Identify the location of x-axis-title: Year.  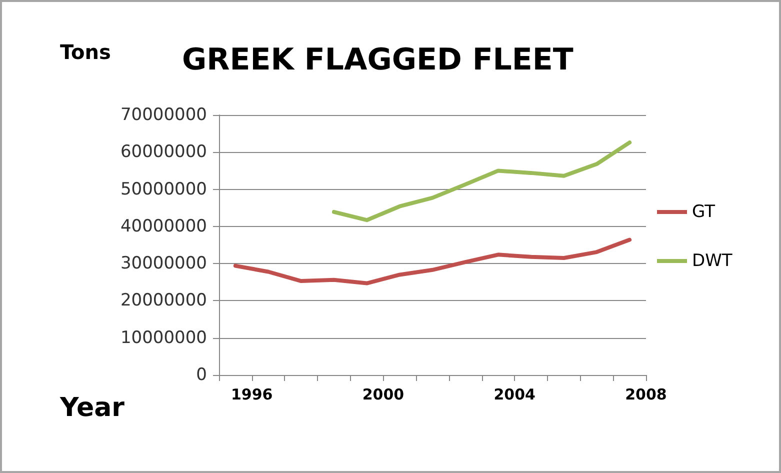
(92, 408).